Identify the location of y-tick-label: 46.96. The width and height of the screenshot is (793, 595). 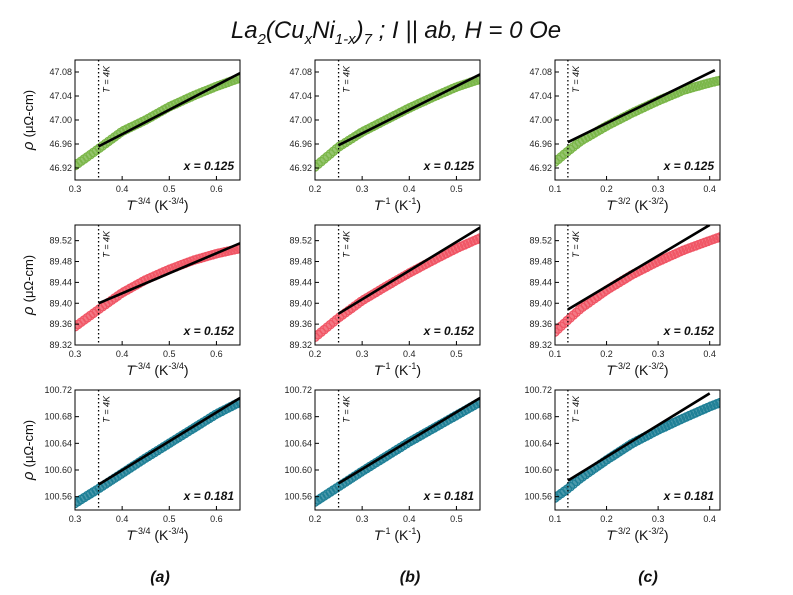
(60, 144).